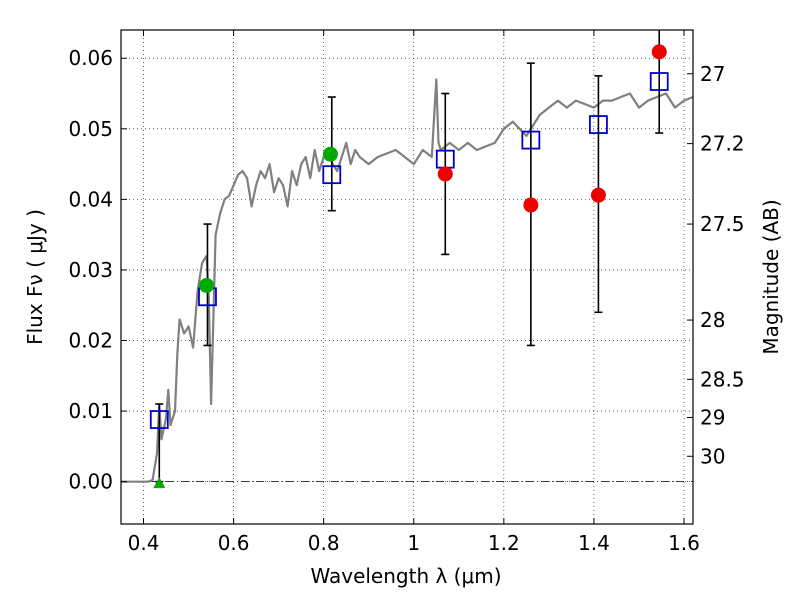  I want to click on x-tick-label-2: 0.8, so click(324, 543).